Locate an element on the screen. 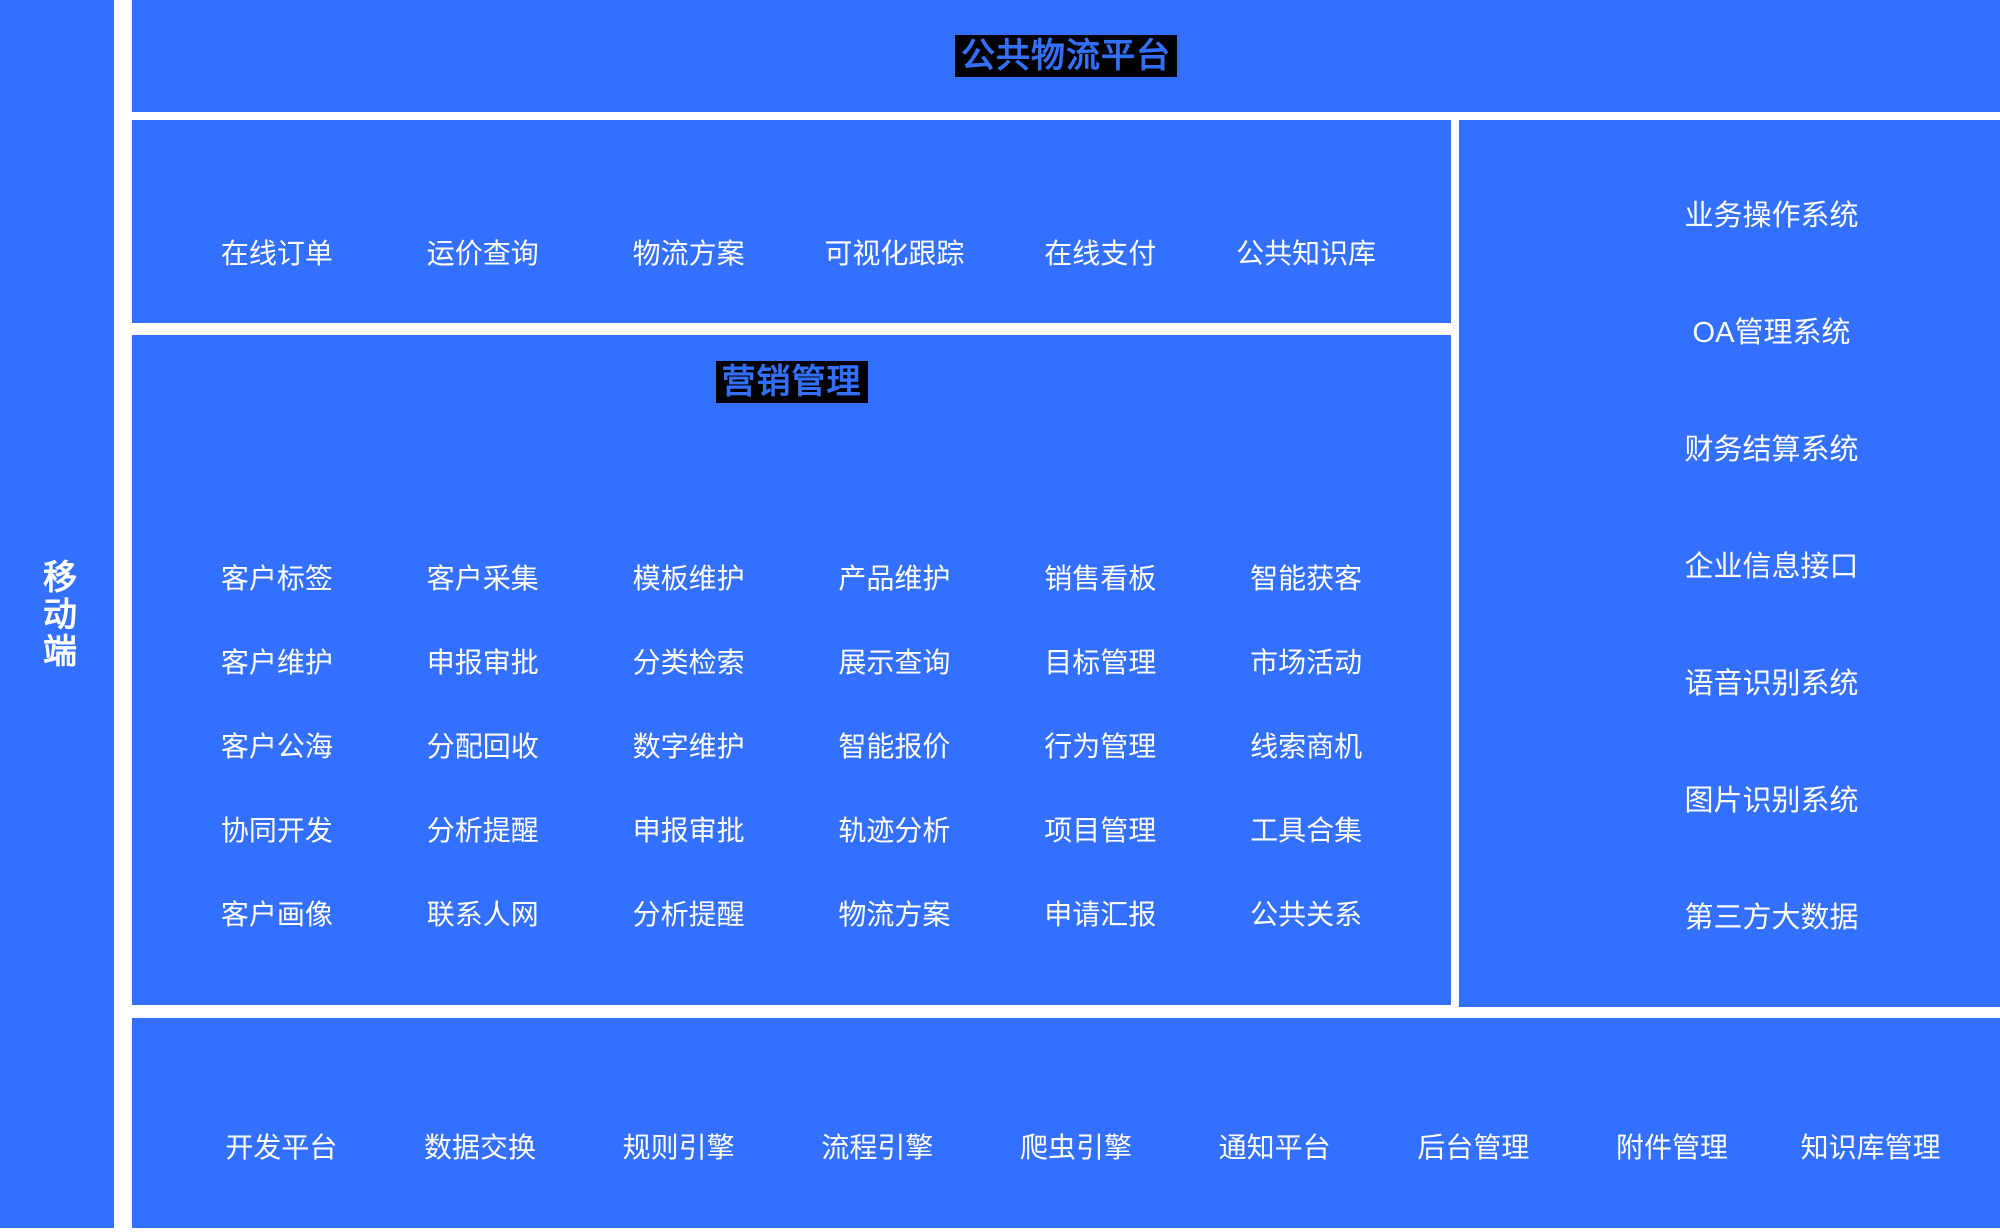 This screenshot has width=2000, height=1232. platform-item: 规则引擎 is located at coordinates (678, 1147).